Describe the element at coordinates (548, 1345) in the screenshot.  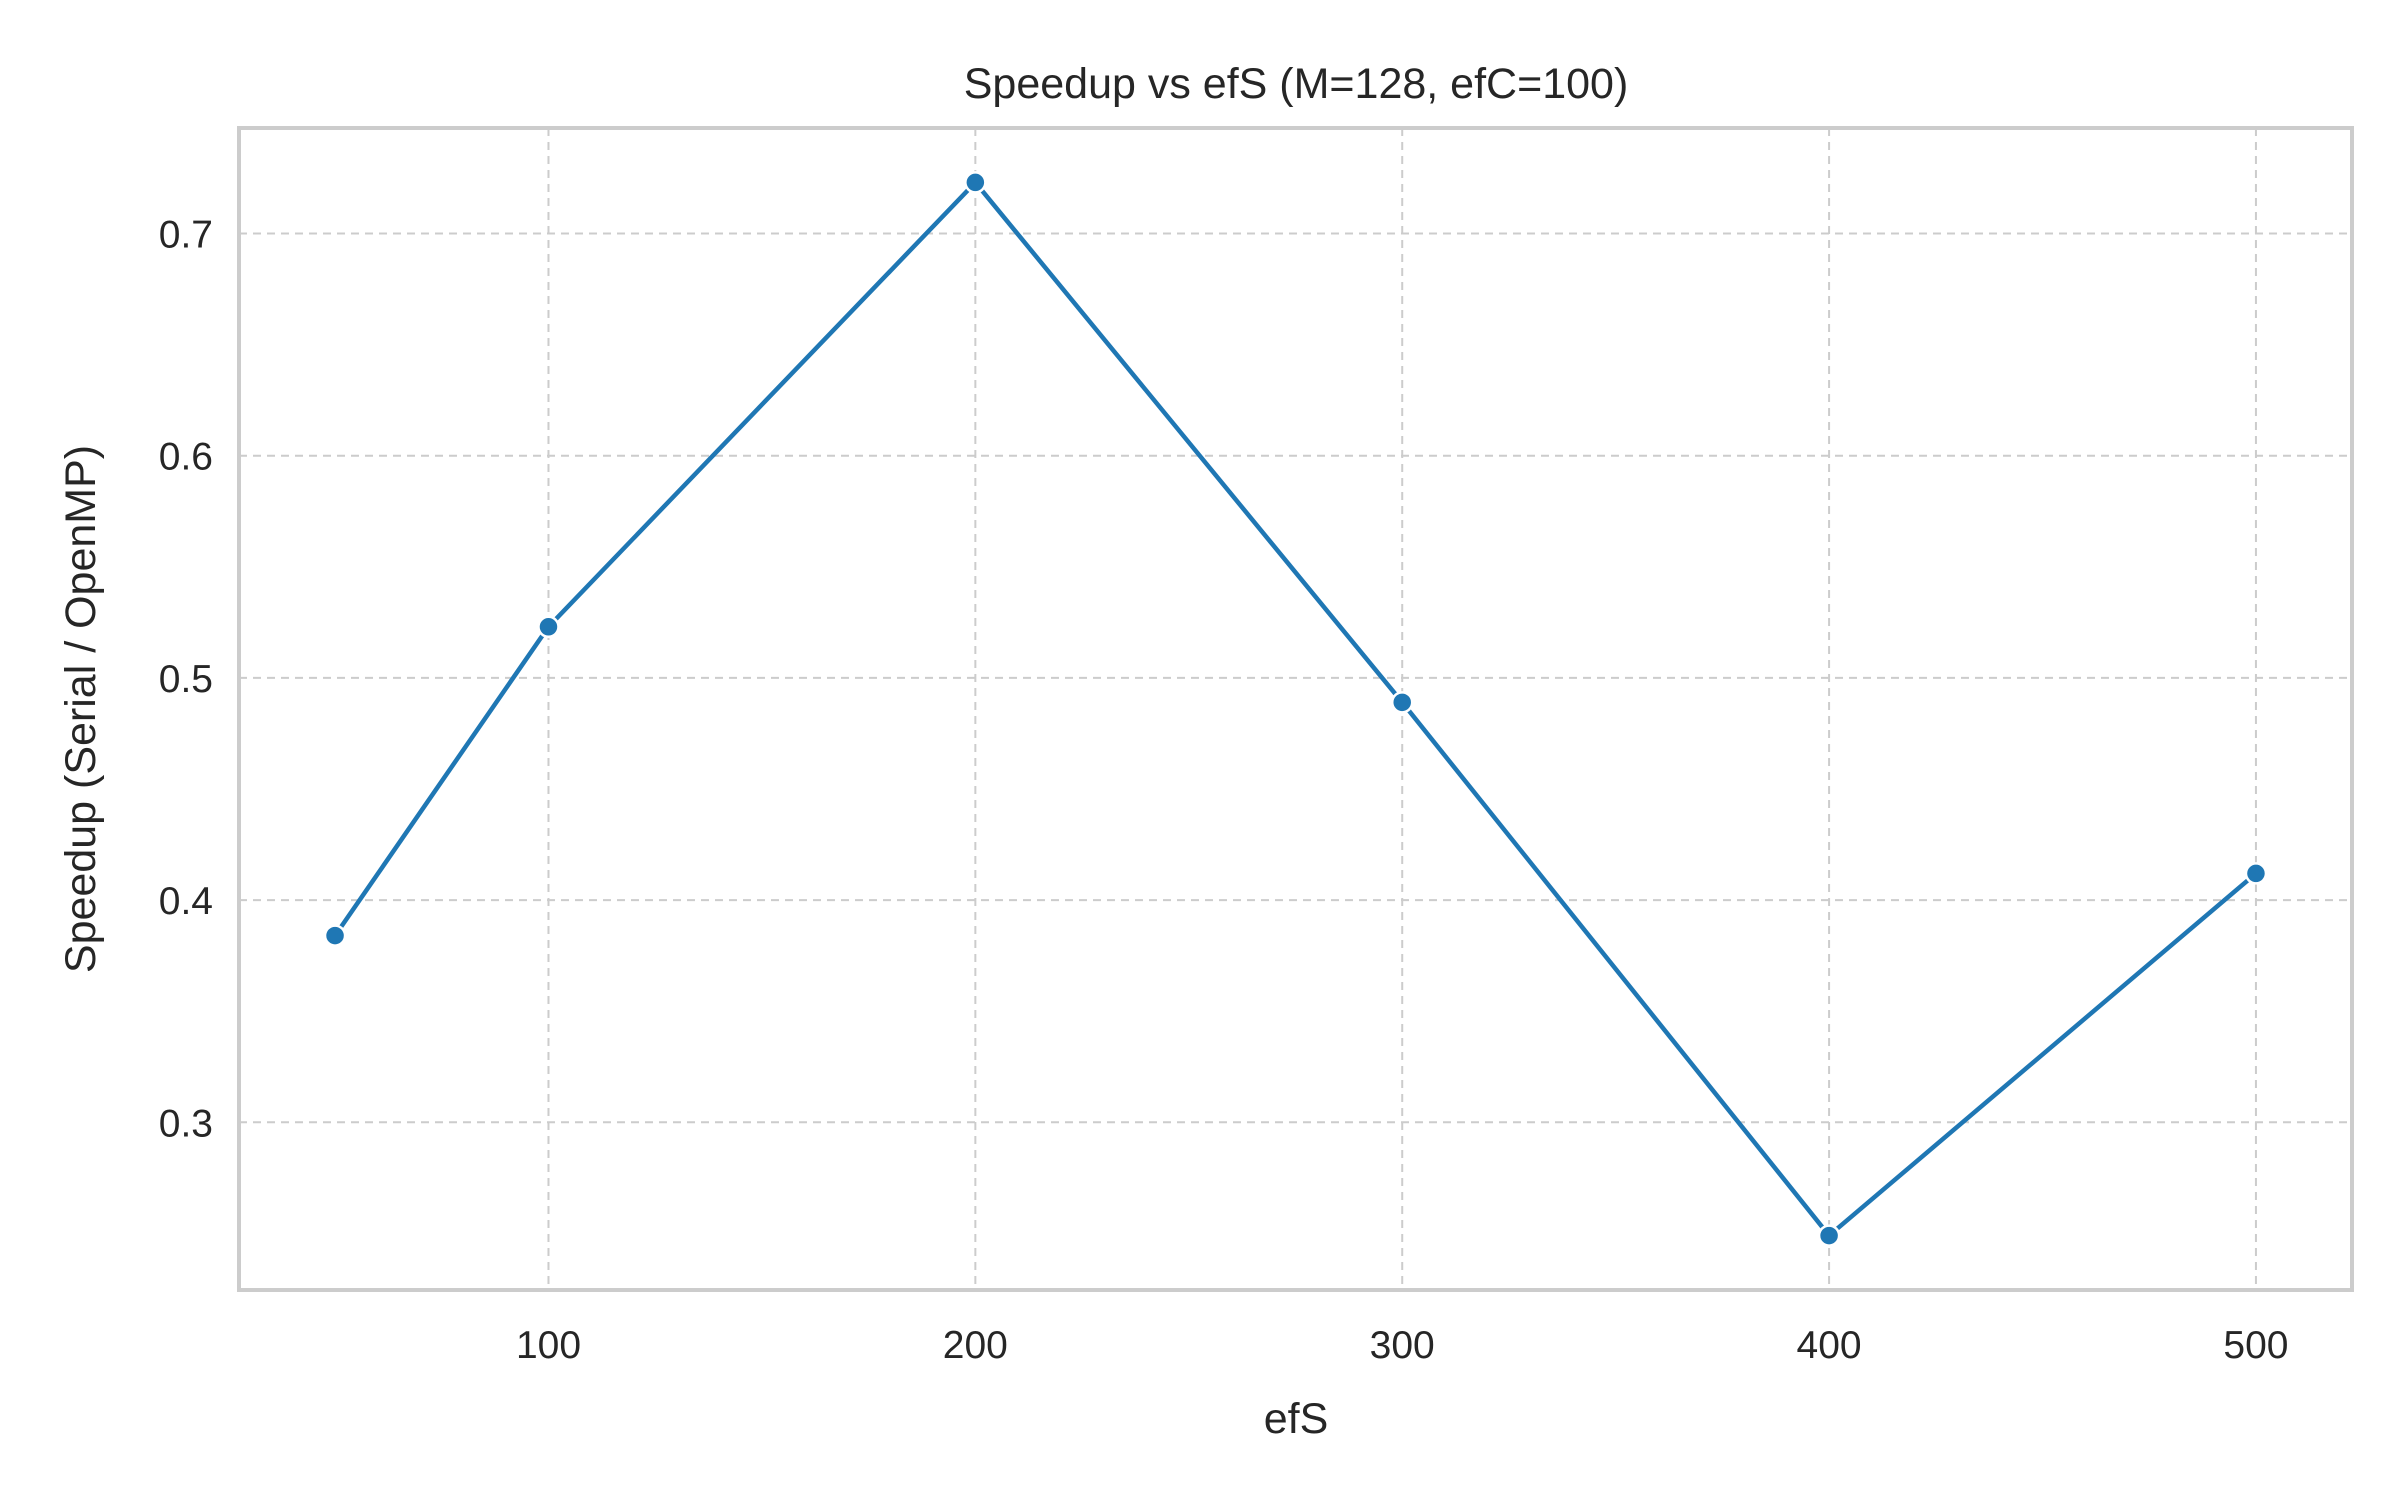
I see `x-tick-label: 100` at that location.